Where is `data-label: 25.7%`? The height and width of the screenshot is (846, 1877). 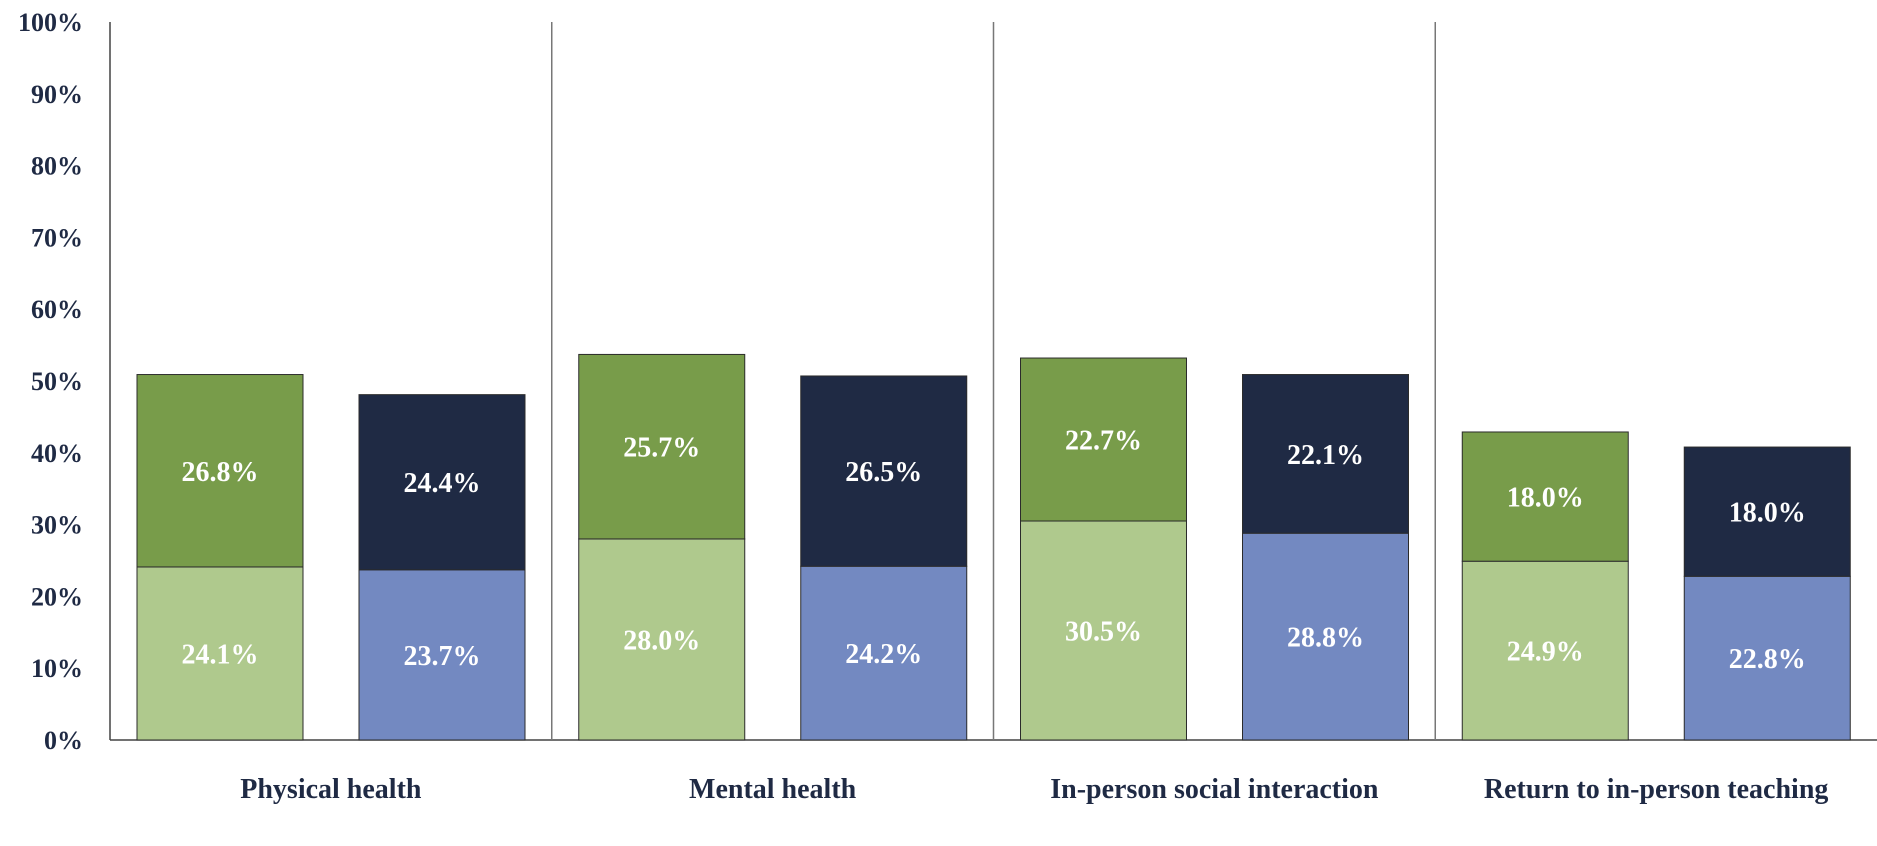 data-label: 25.7% is located at coordinates (661, 448).